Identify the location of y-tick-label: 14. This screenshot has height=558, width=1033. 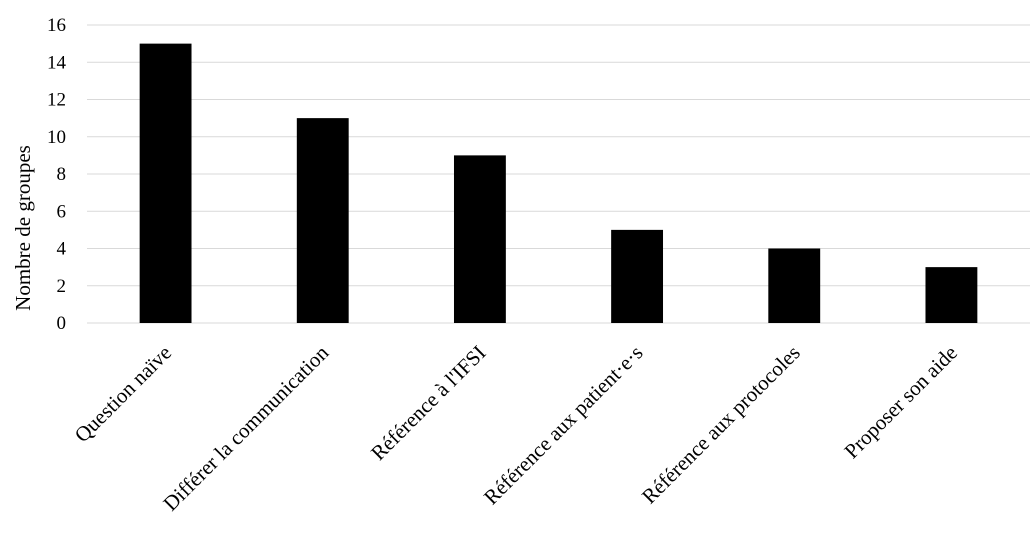
(57, 62).